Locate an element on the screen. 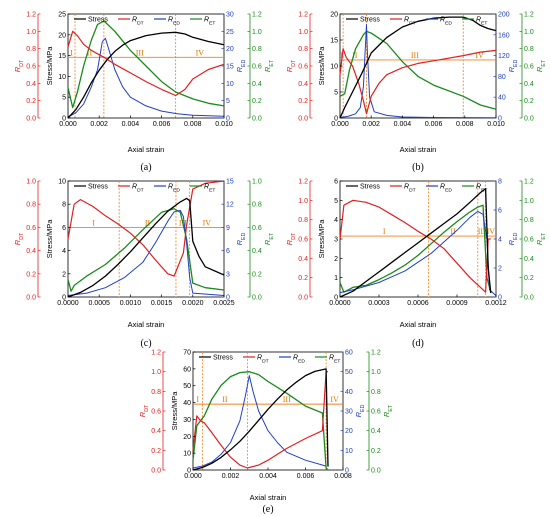  legend-label-stress: Stress is located at coordinates (98, 187).